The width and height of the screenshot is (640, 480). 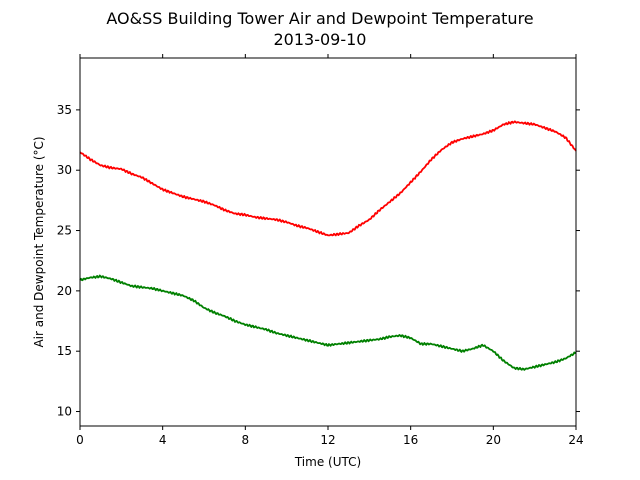 I want to click on y-axis-label: Air and Dewpoint Temperature (°C), so click(x=39, y=241).